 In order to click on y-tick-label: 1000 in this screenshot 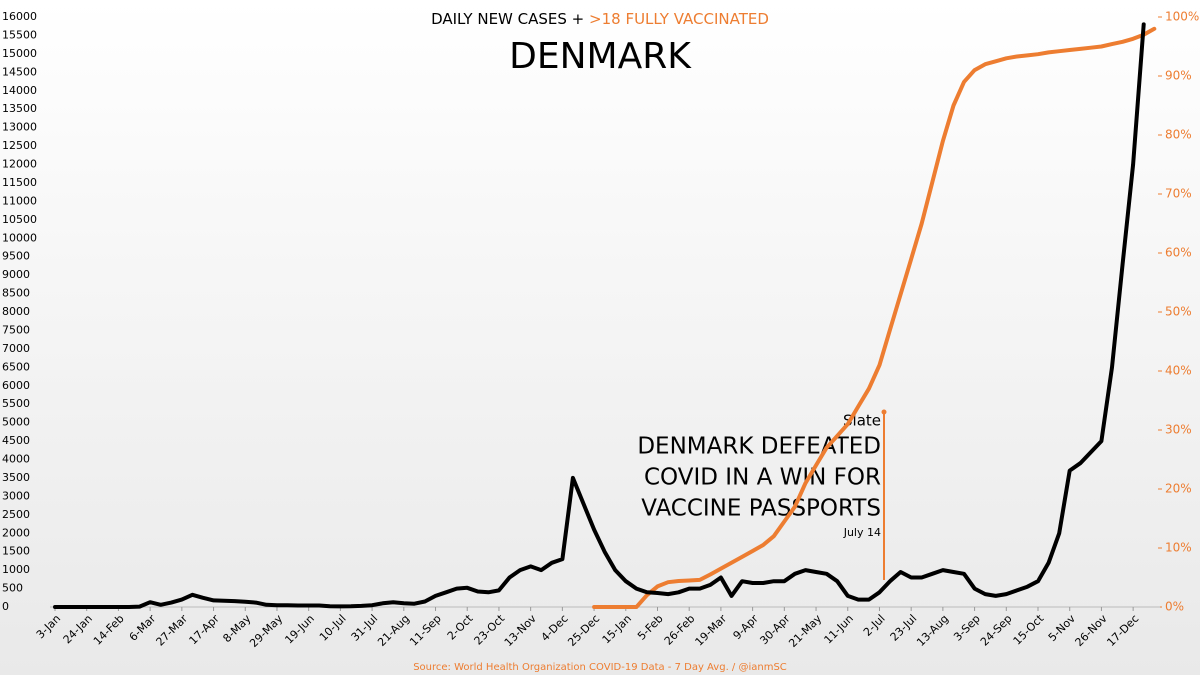, I will do `click(16, 569)`.